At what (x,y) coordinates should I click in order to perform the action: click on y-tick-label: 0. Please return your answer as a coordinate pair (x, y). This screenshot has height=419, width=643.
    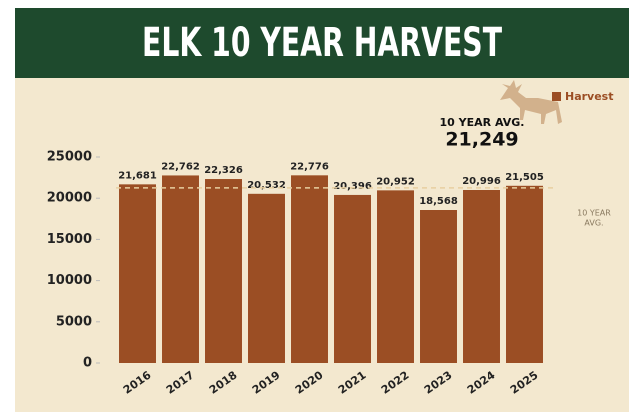
    Looking at the image, I should click on (87, 363).